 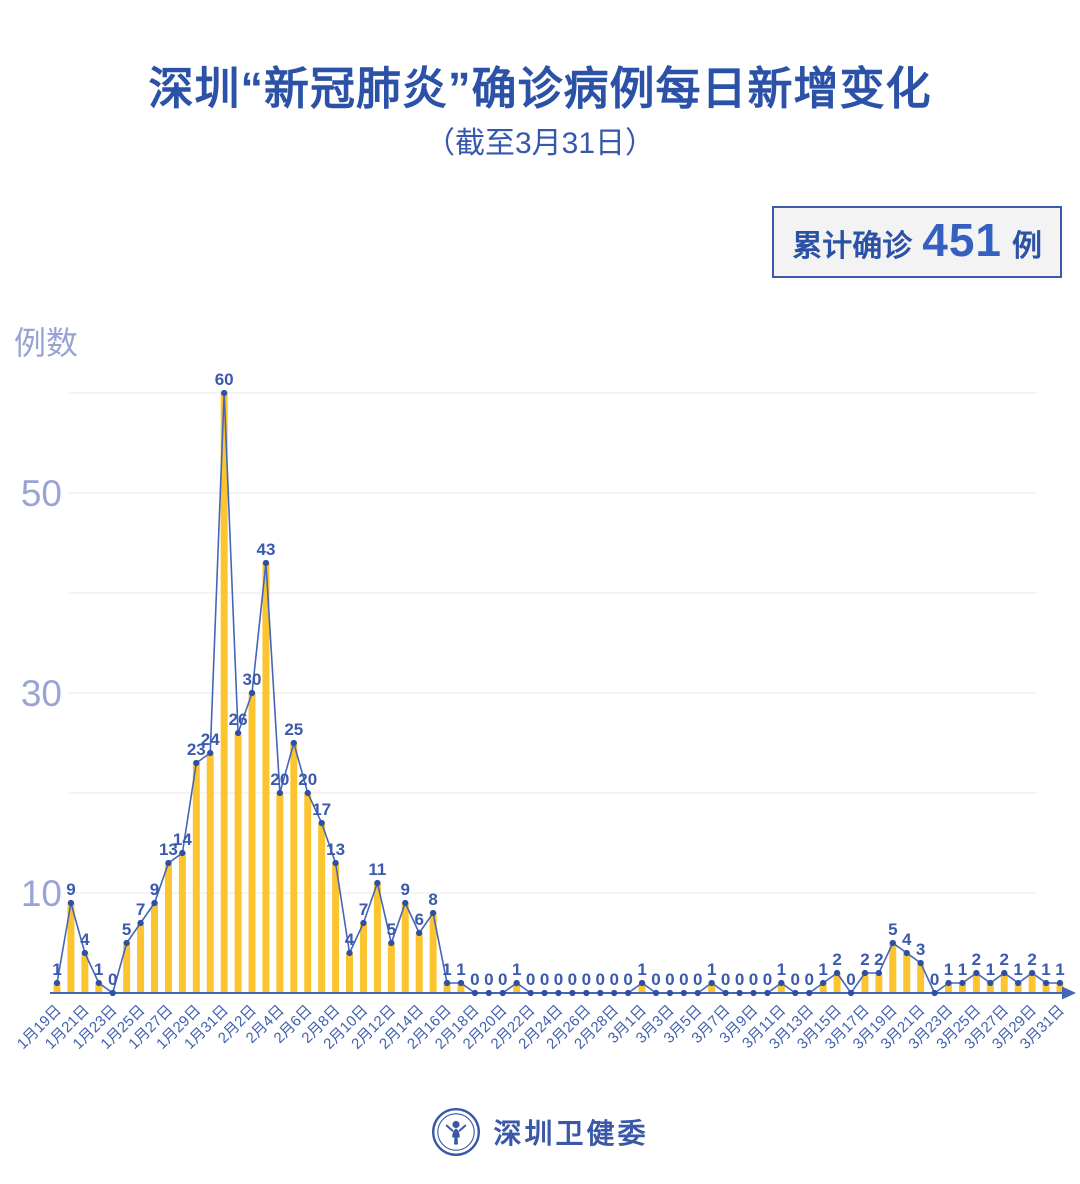 I want to click on org-logo-icon, so click(x=456, y=1132).